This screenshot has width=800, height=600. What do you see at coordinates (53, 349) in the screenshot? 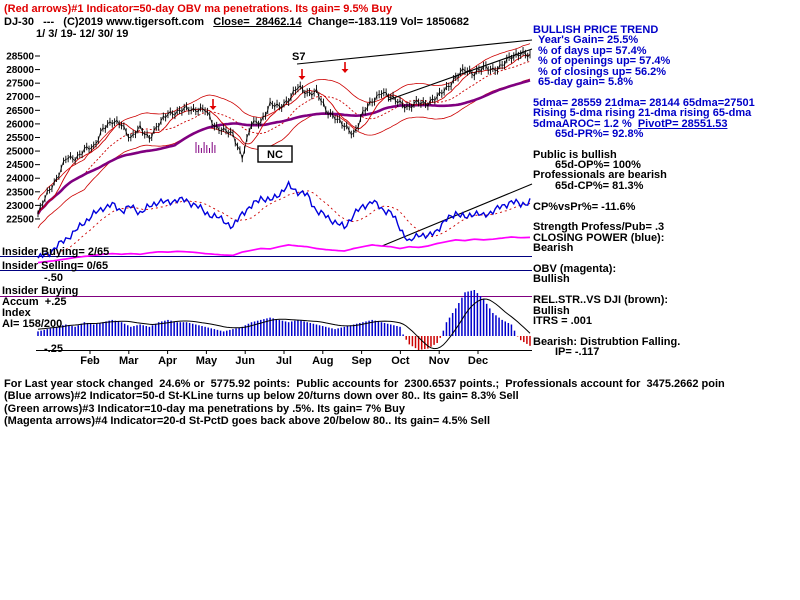
I see `label-scale-bottom: -.25` at bounding box center [53, 349].